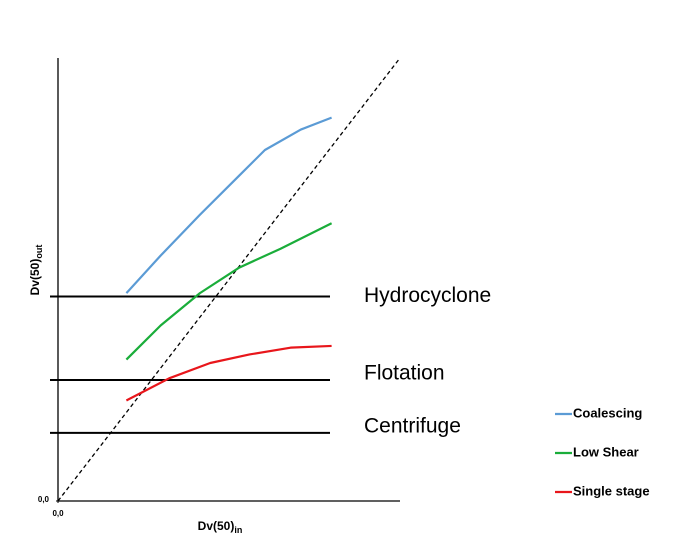  What do you see at coordinates (216, 526) in the screenshot?
I see `x-label-text: Dv(50)` at bounding box center [216, 526].